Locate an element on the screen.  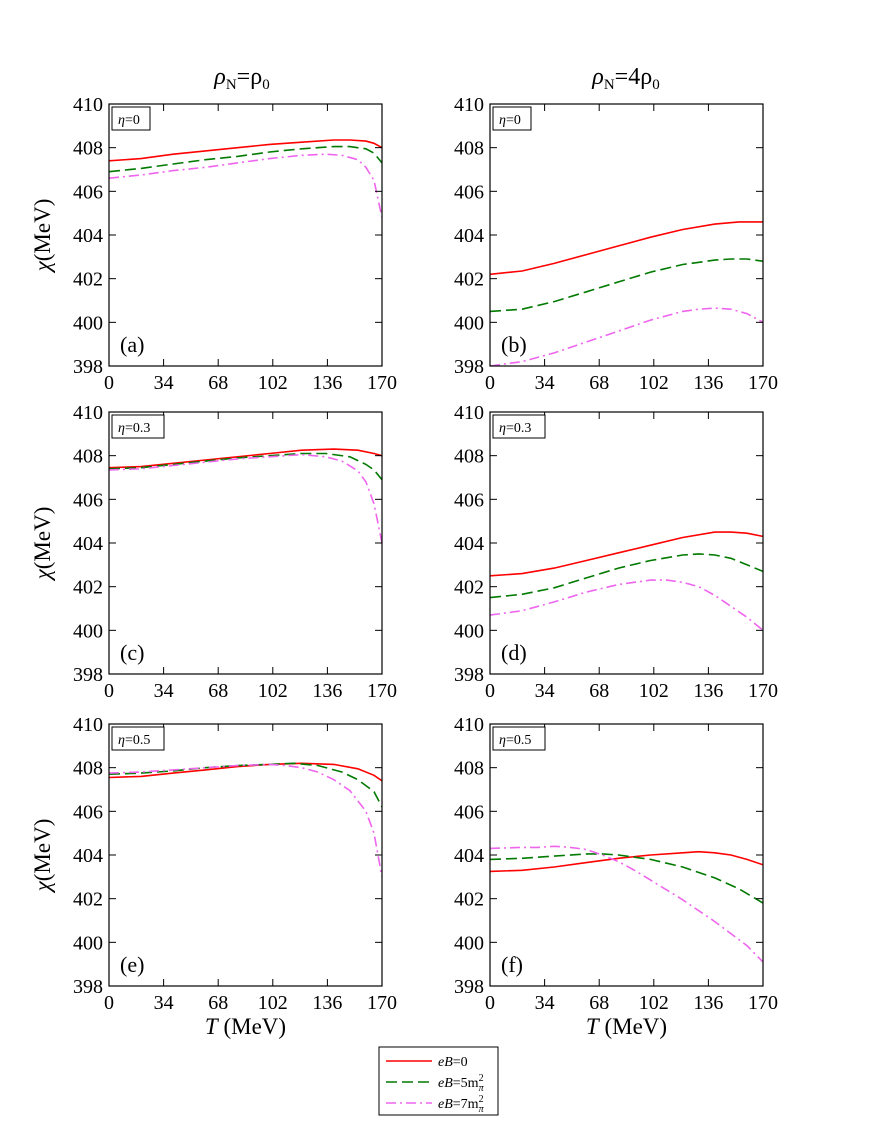
column-title-right: ρN=4ρ0 is located at coordinates (625, 78).